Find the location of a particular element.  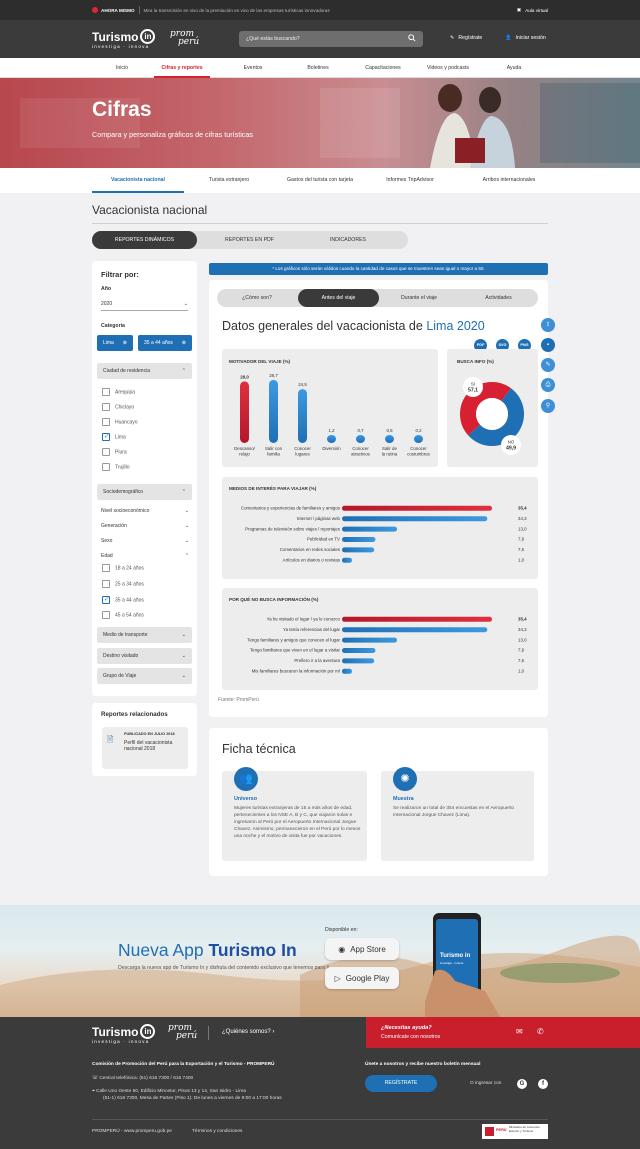

footer-register-button: REGÍSTRATE is located at coordinates (401, 1083).